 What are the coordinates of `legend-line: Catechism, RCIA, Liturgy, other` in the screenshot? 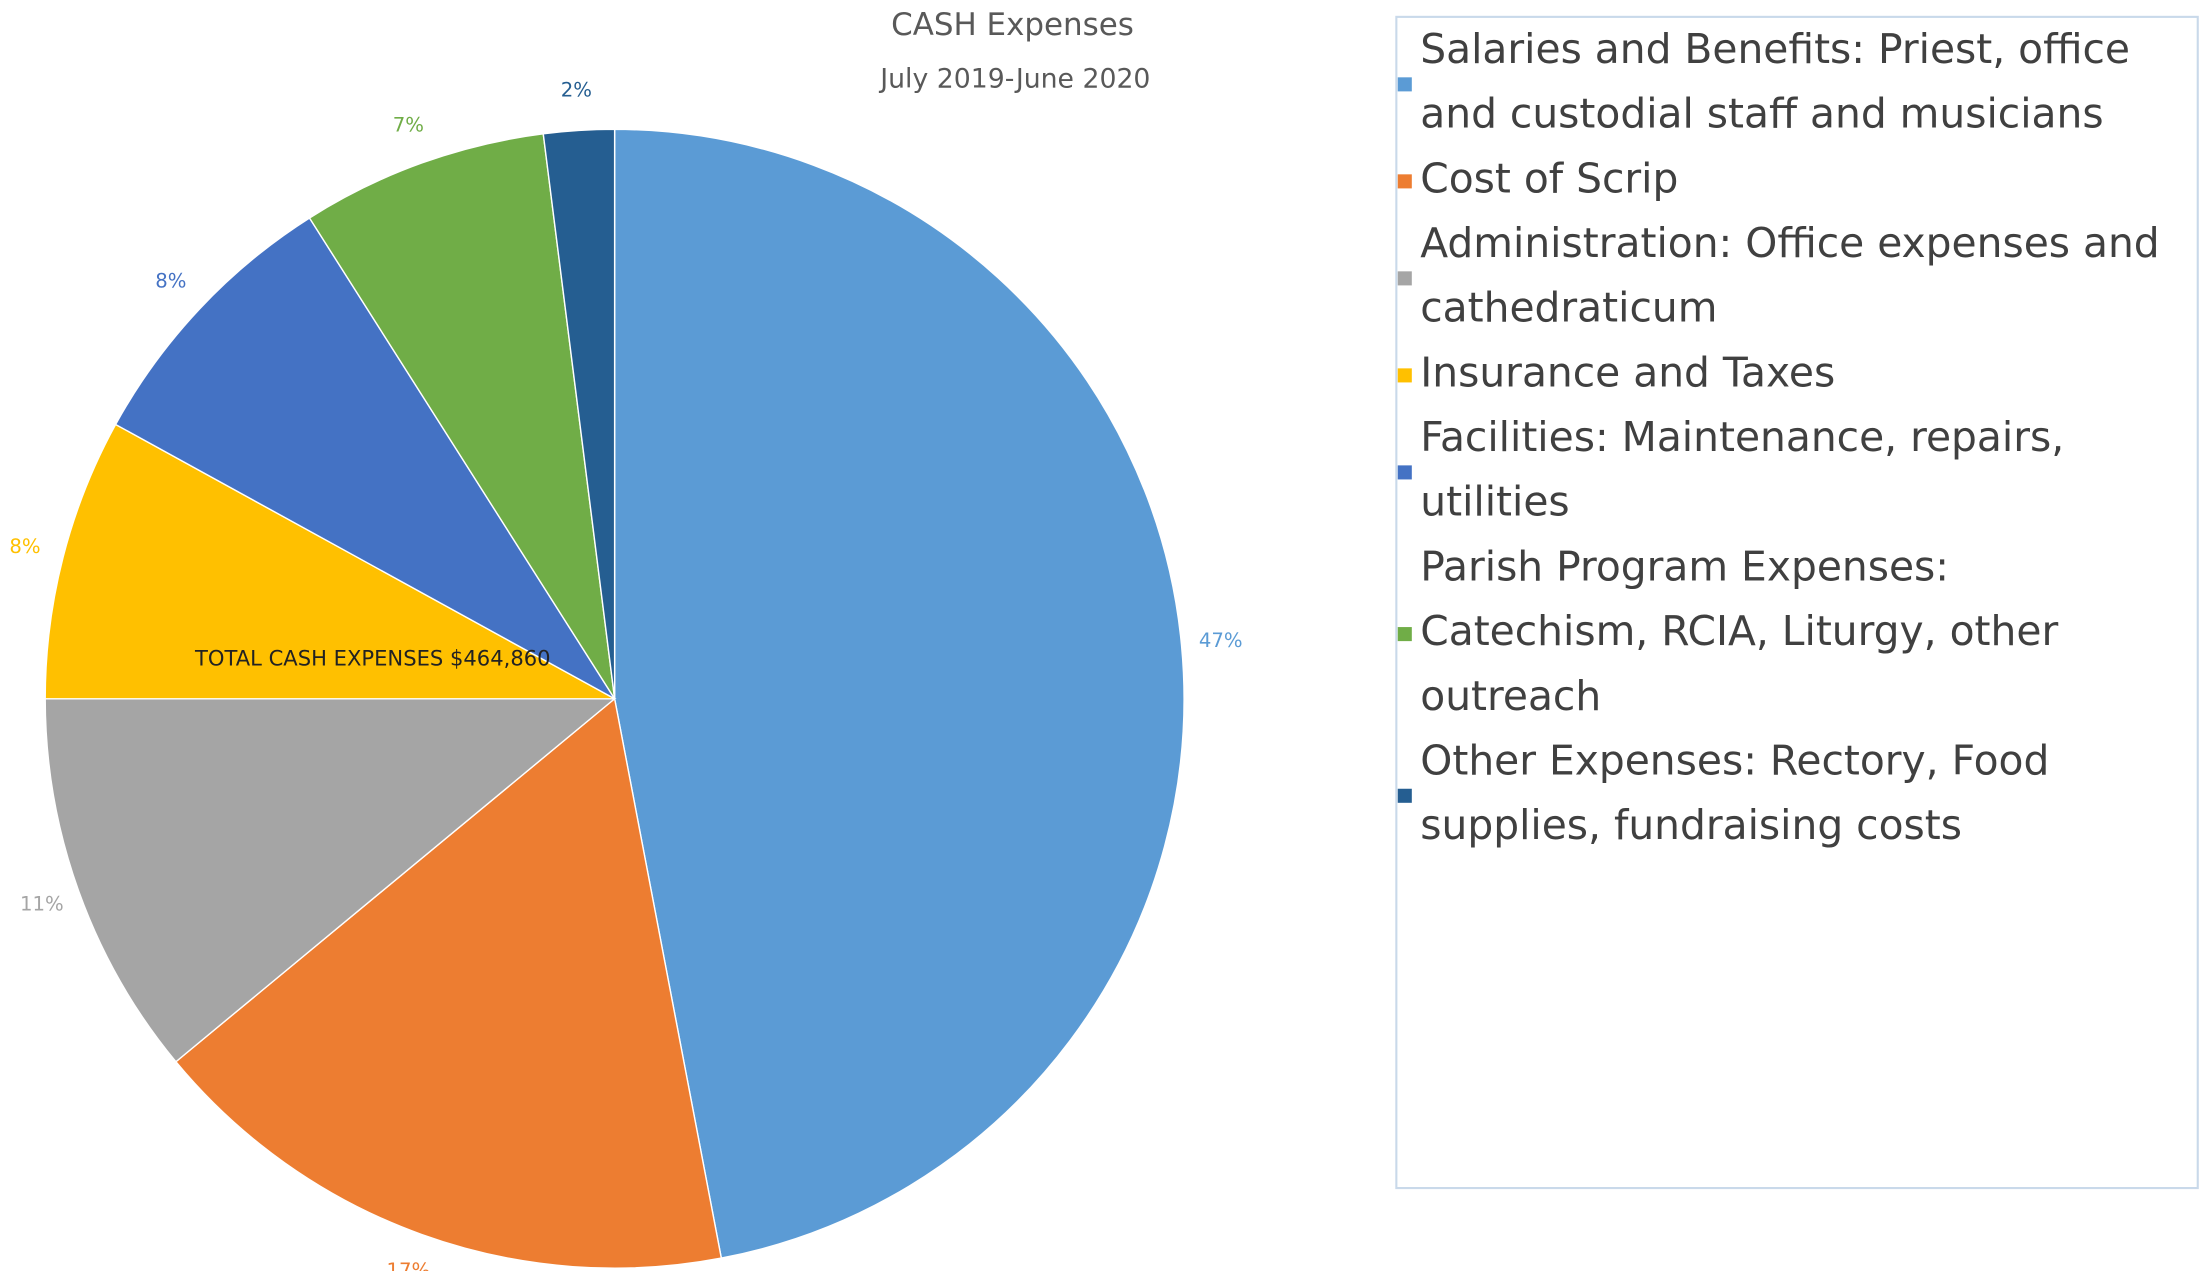 It's located at (1739, 631).